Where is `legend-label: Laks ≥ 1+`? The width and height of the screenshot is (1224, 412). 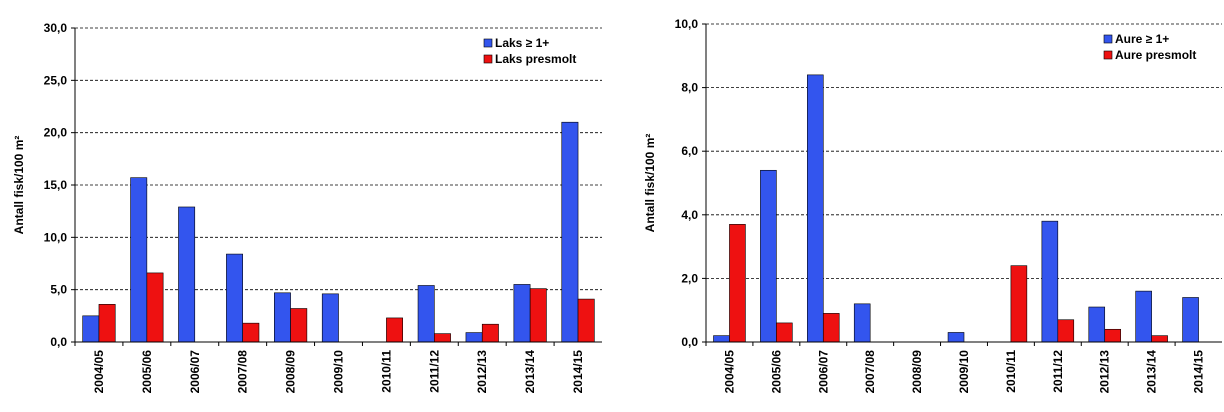 legend-label: Laks ≥ 1+ is located at coordinates (522, 43).